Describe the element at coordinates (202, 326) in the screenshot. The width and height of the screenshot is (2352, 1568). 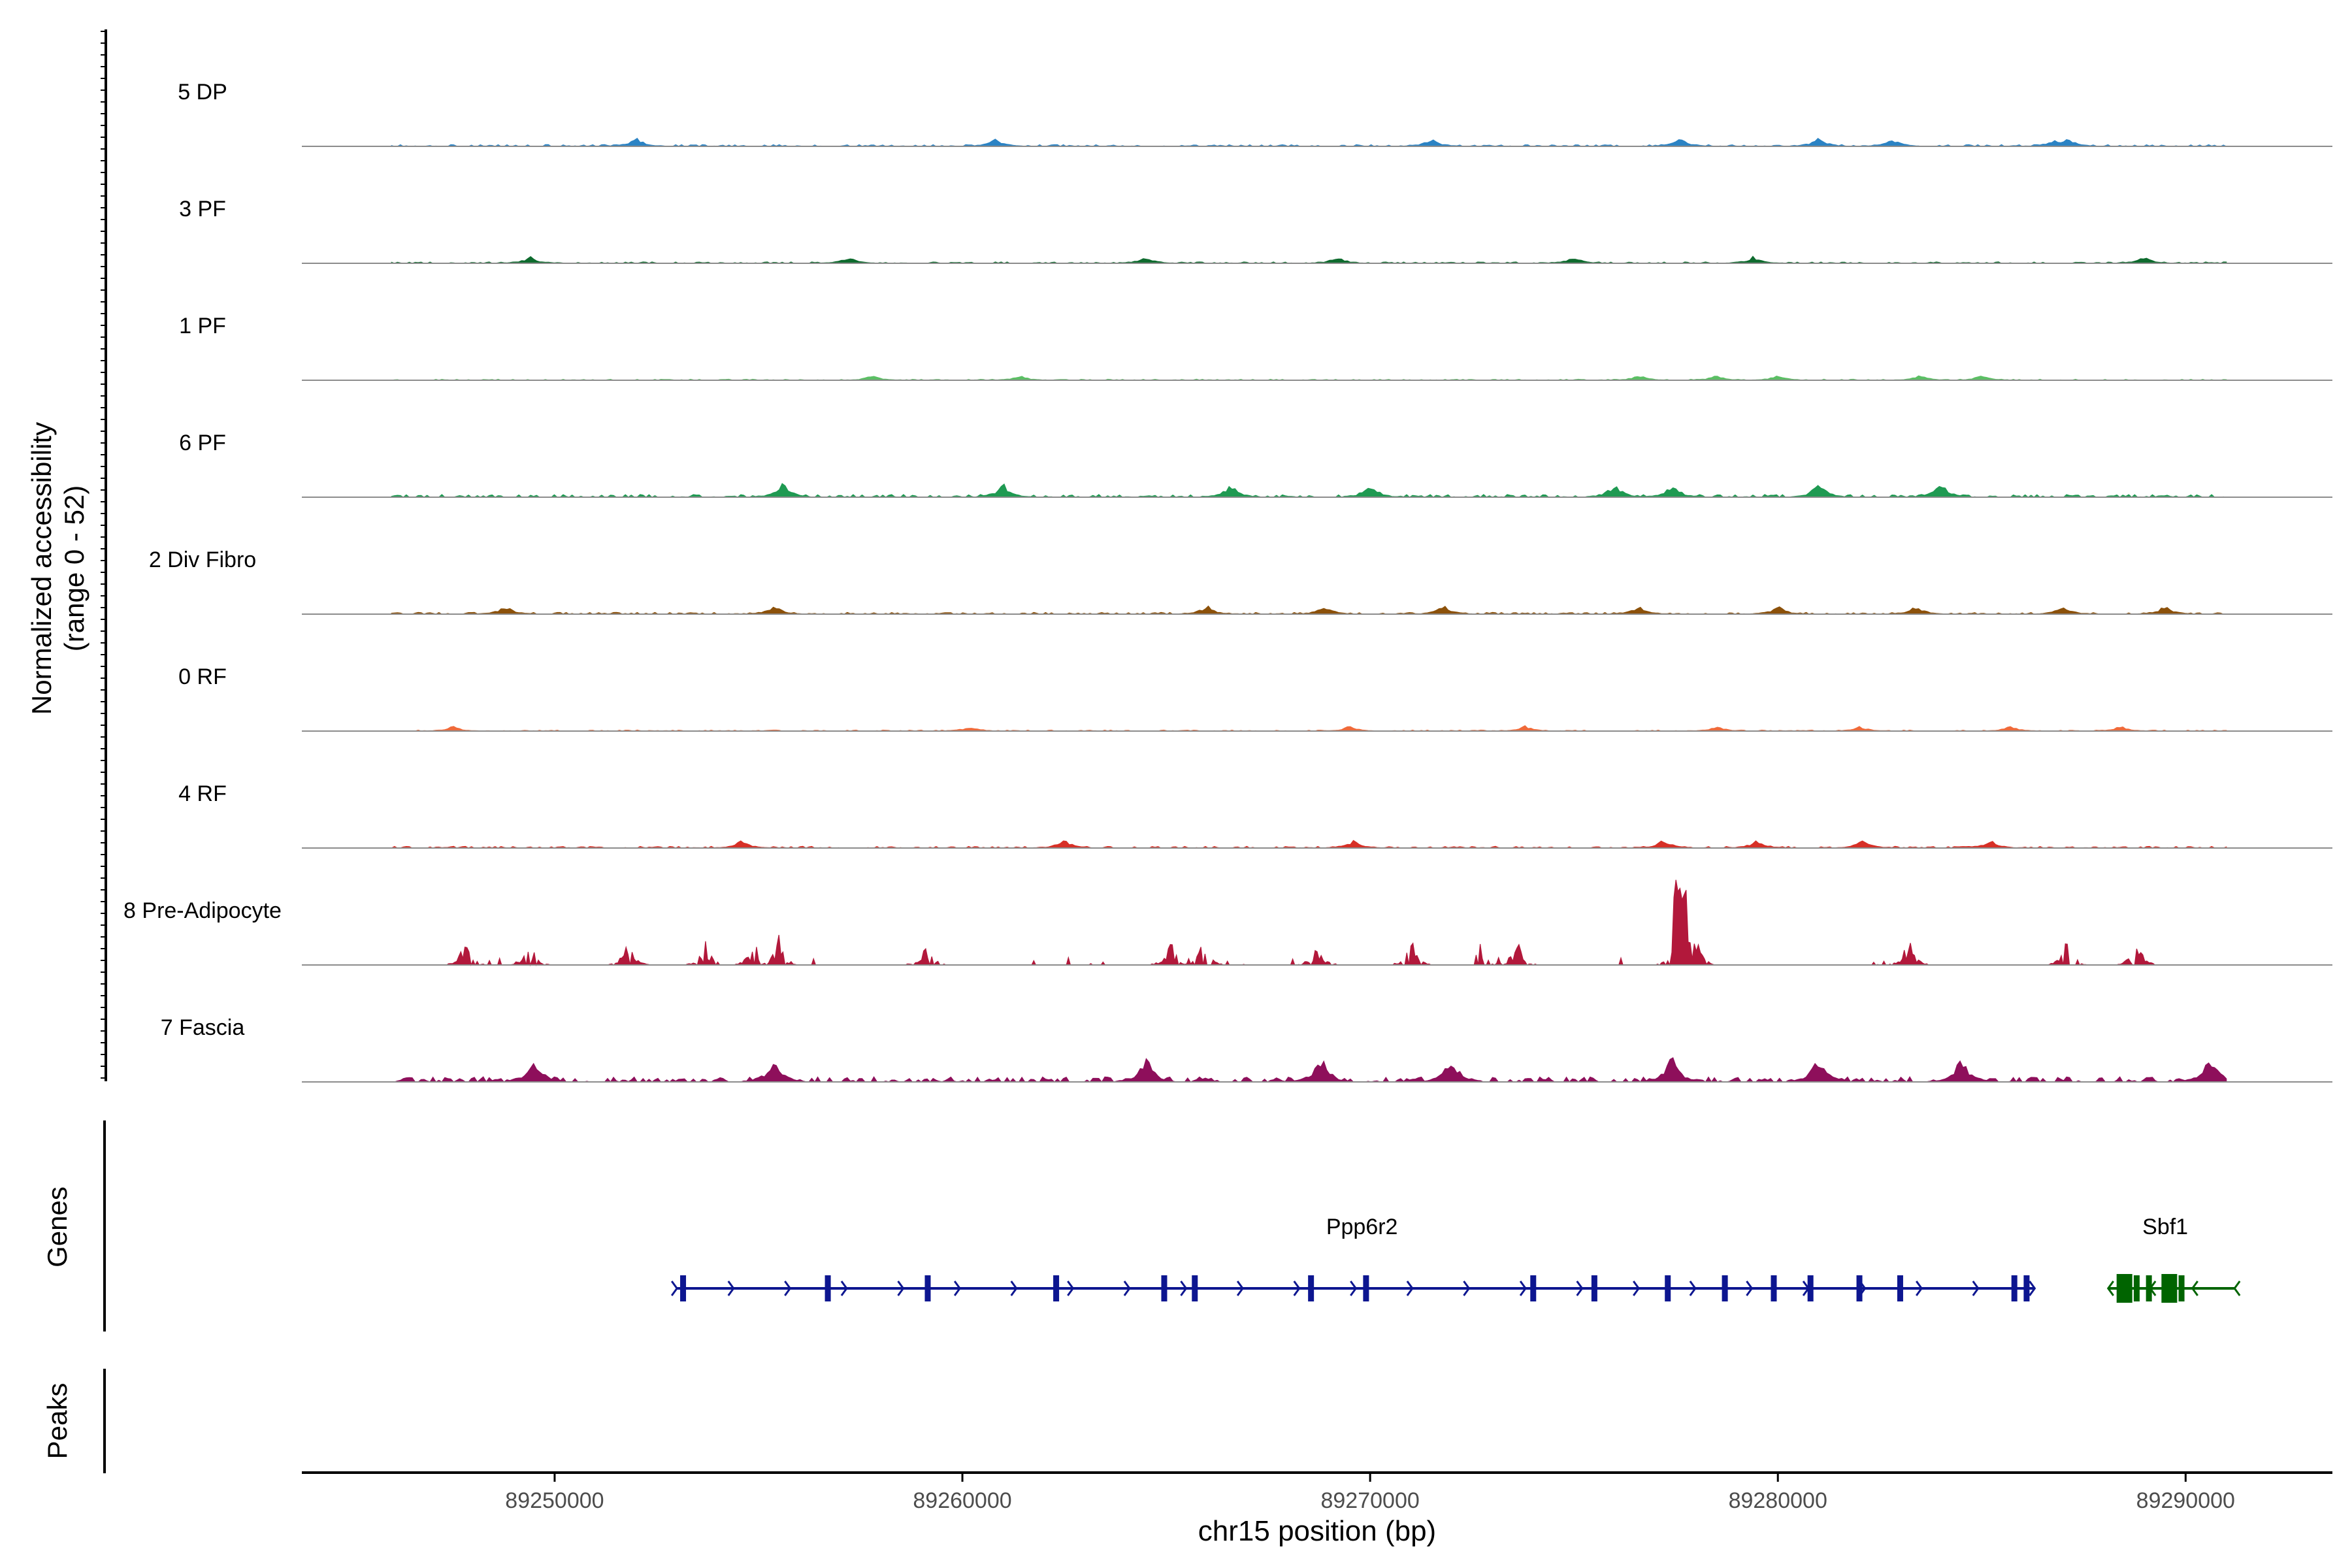
I see `track-label: 1 PF` at that location.